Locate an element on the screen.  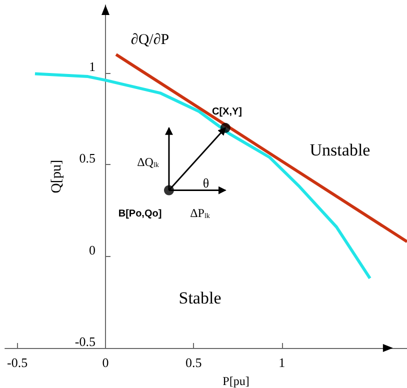
annotation: θ is located at coordinates (206, 183).